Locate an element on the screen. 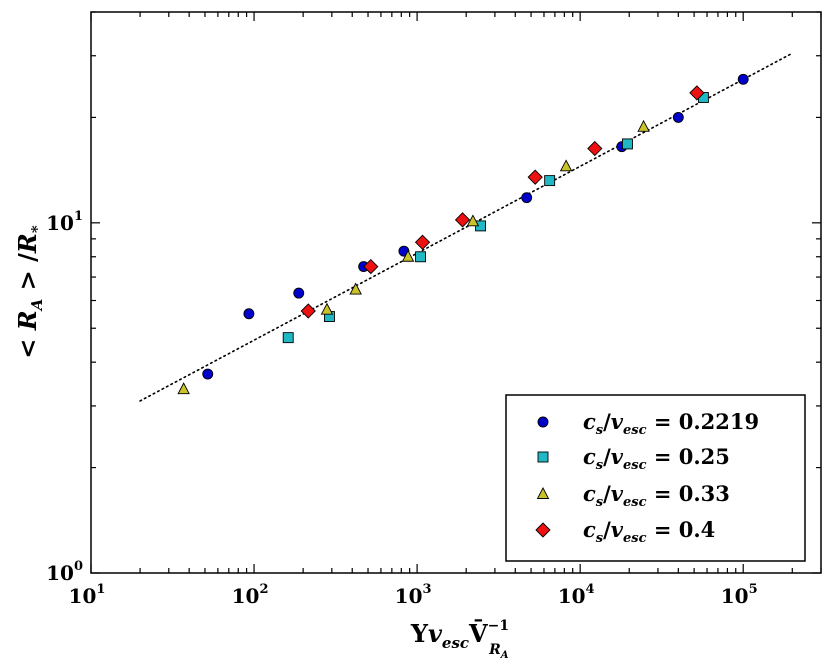 The width and height of the screenshot is (831, 659). legend-box is located at coordinates (655, 478).